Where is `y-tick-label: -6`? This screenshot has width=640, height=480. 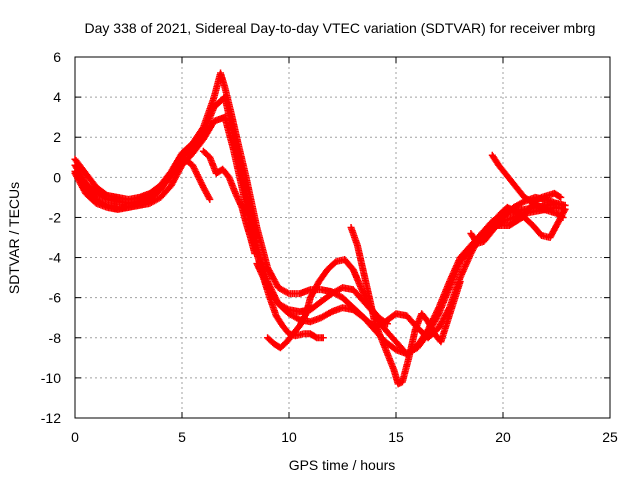
y-tick-label: -6 is located at coordinates (55, 298).